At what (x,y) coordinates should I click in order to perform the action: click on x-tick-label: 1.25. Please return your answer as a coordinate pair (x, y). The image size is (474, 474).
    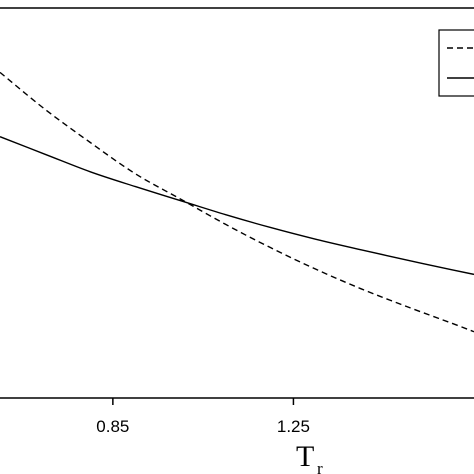
    Looking at the image, I should click on (293, 426).